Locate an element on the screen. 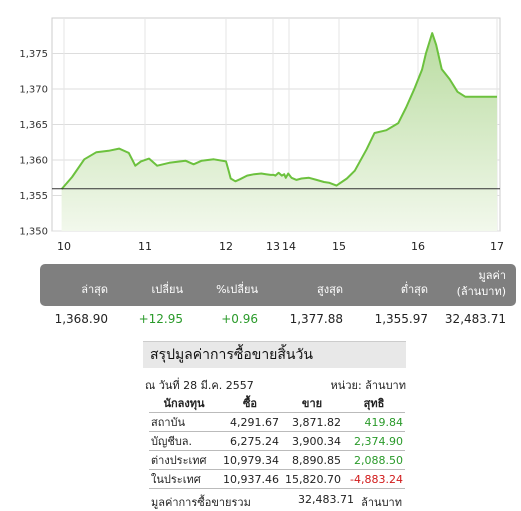 This screenshot has width=521, height=511. row-net: 419.84 is located at coordinates (374, 422).